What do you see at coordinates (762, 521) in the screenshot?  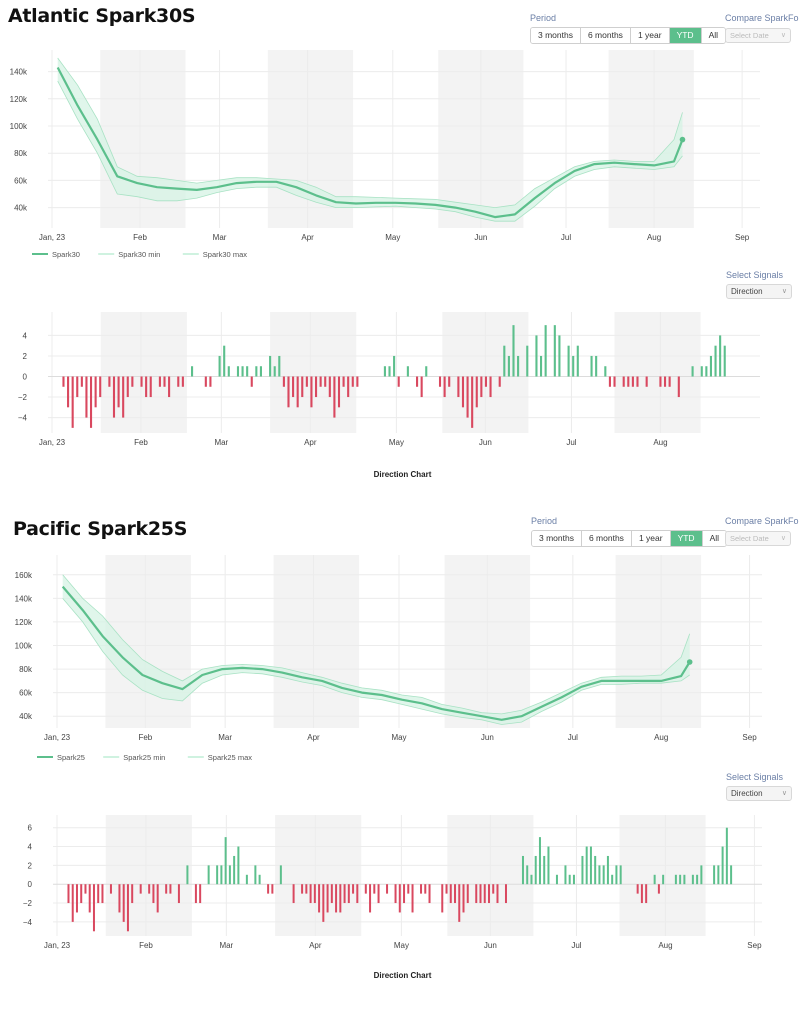 I see `compare-label: Compare SparkFo` at bounding box center [762, 521].